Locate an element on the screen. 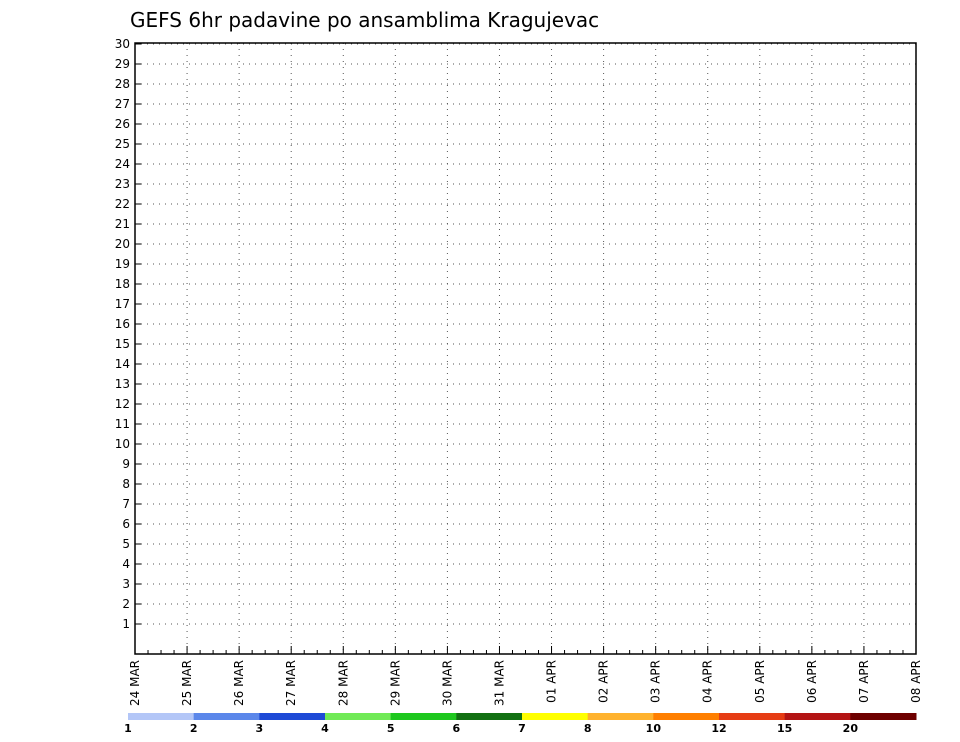  legend-label: 2 is located at coordinates (194, 728).